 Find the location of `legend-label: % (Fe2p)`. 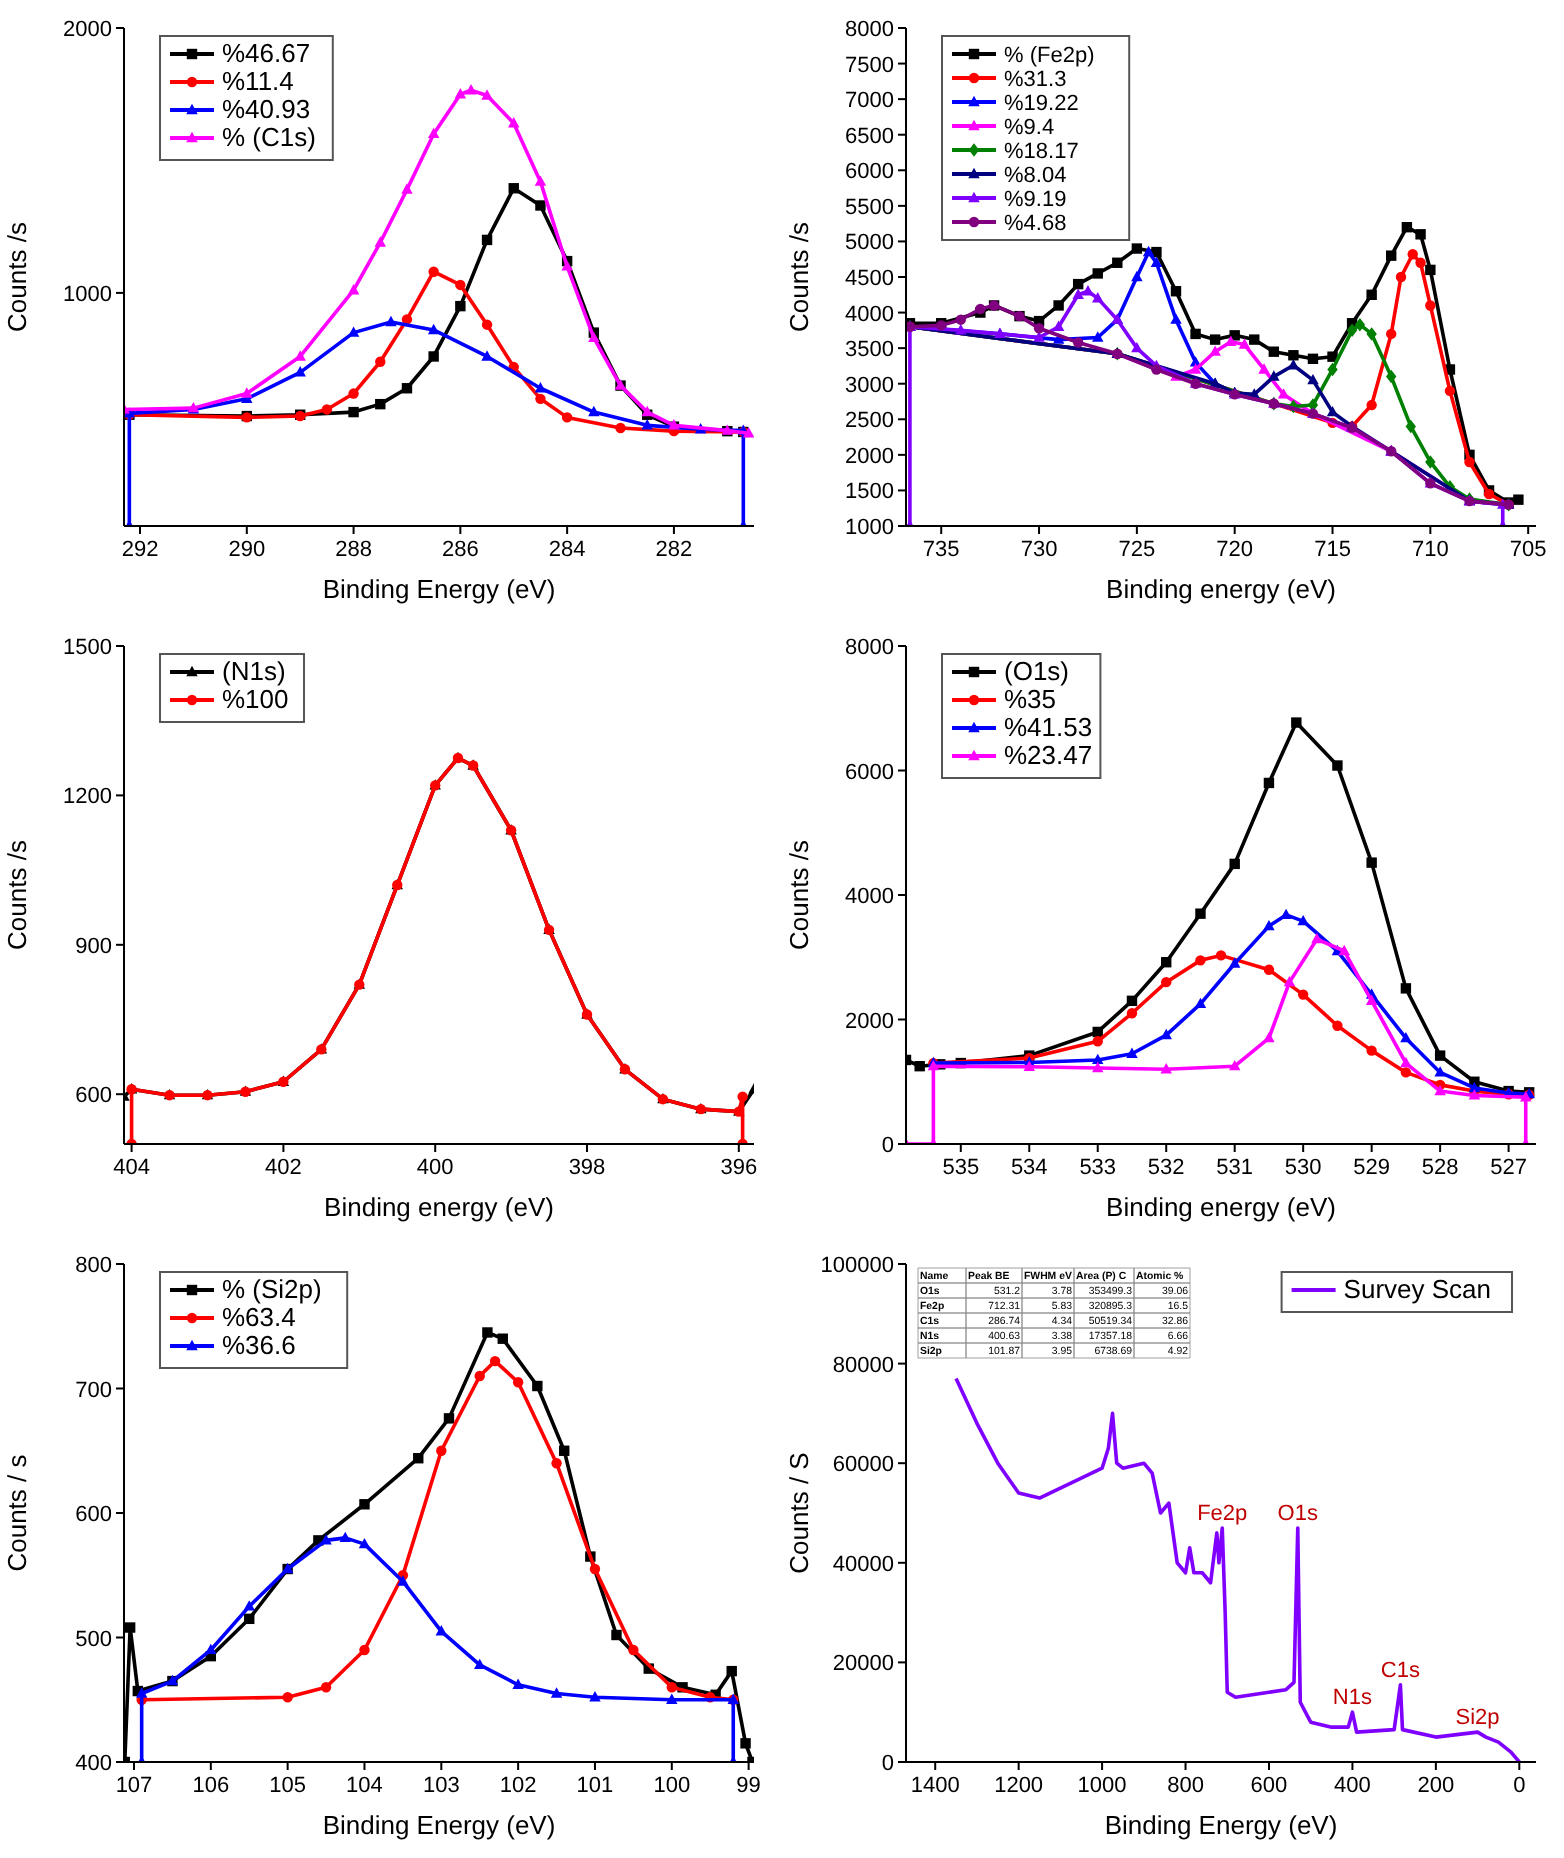

legend-label: % (Fe2p) is located at coordinates (1049, 56).